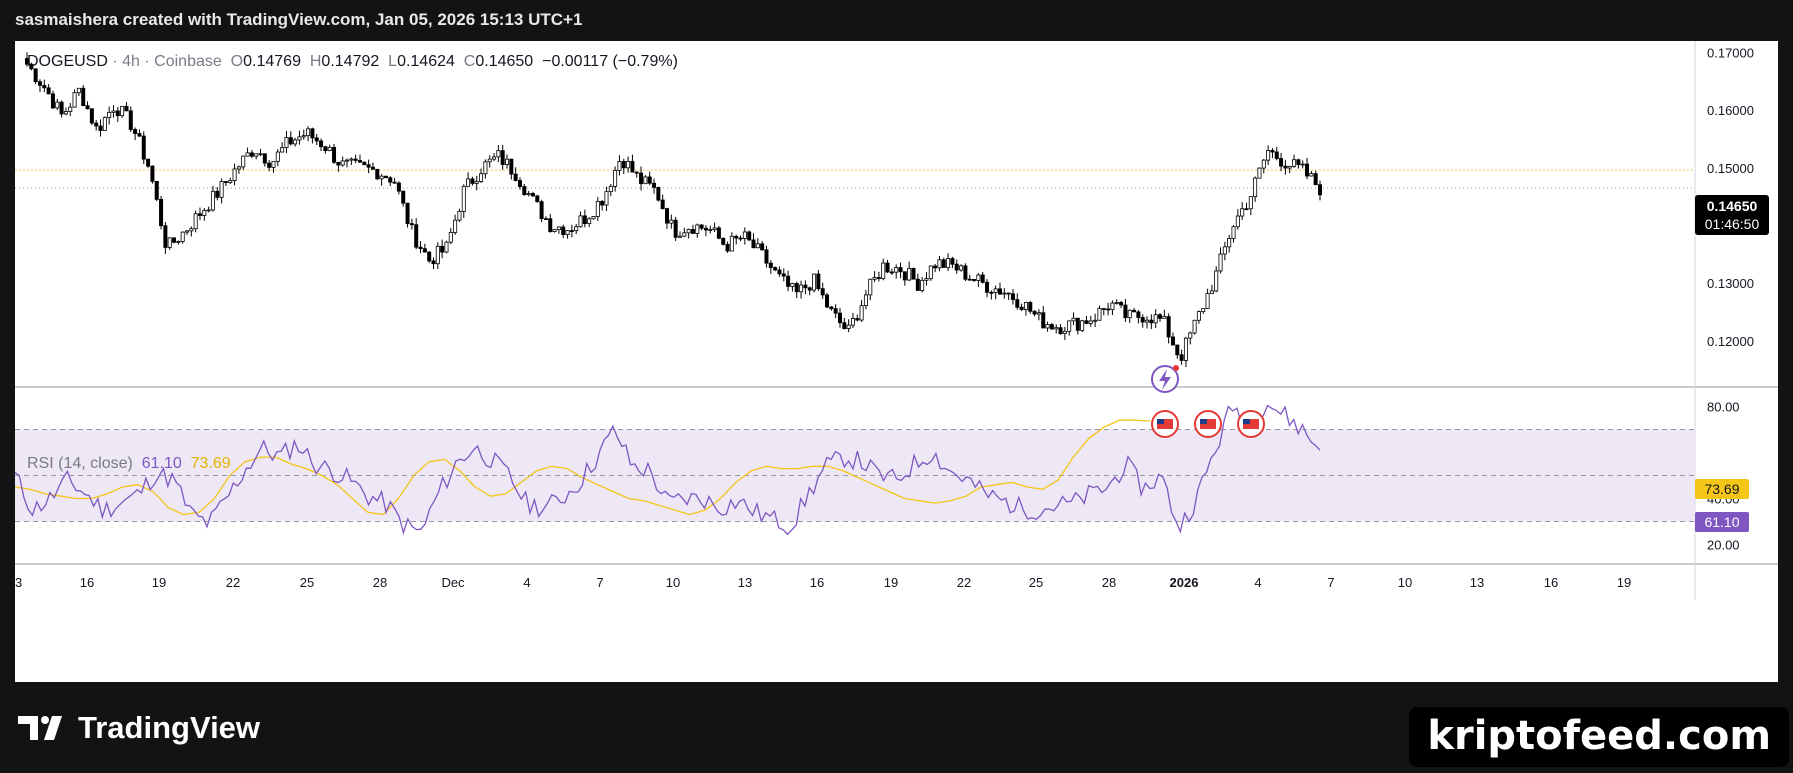 The height and width of the screenshot is (773, 1793). What do you see at coordinates (964, 582) in the screenshot?
I see `x-tick-label: 22` at bounding box center [964, 582].